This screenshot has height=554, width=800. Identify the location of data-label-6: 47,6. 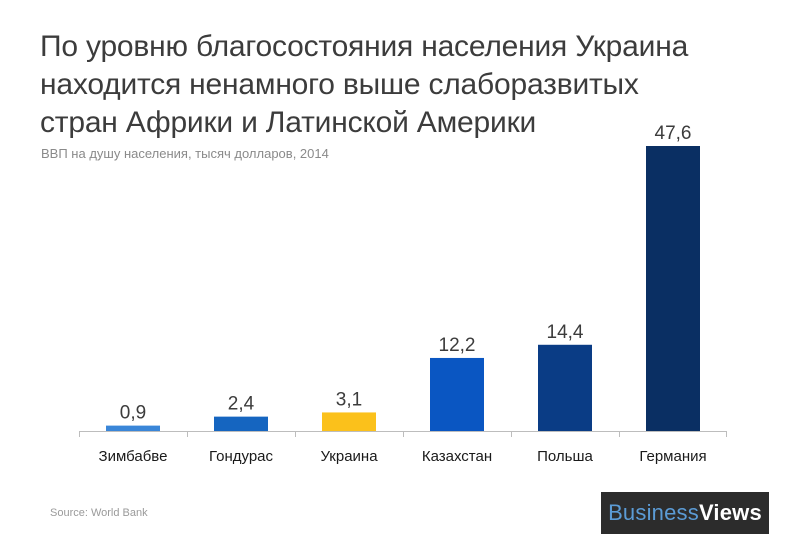
(673, 133).